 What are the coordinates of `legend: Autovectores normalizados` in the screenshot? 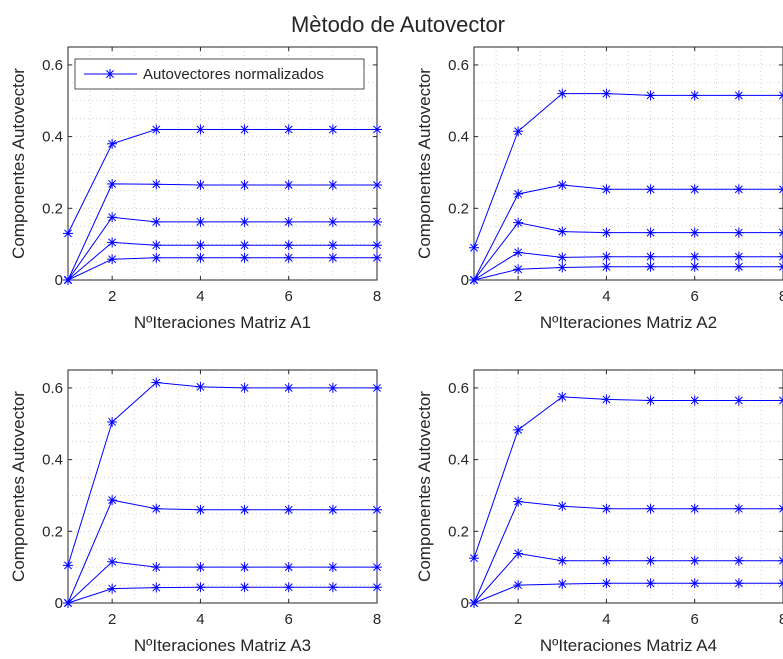 It's located at (219, 74).